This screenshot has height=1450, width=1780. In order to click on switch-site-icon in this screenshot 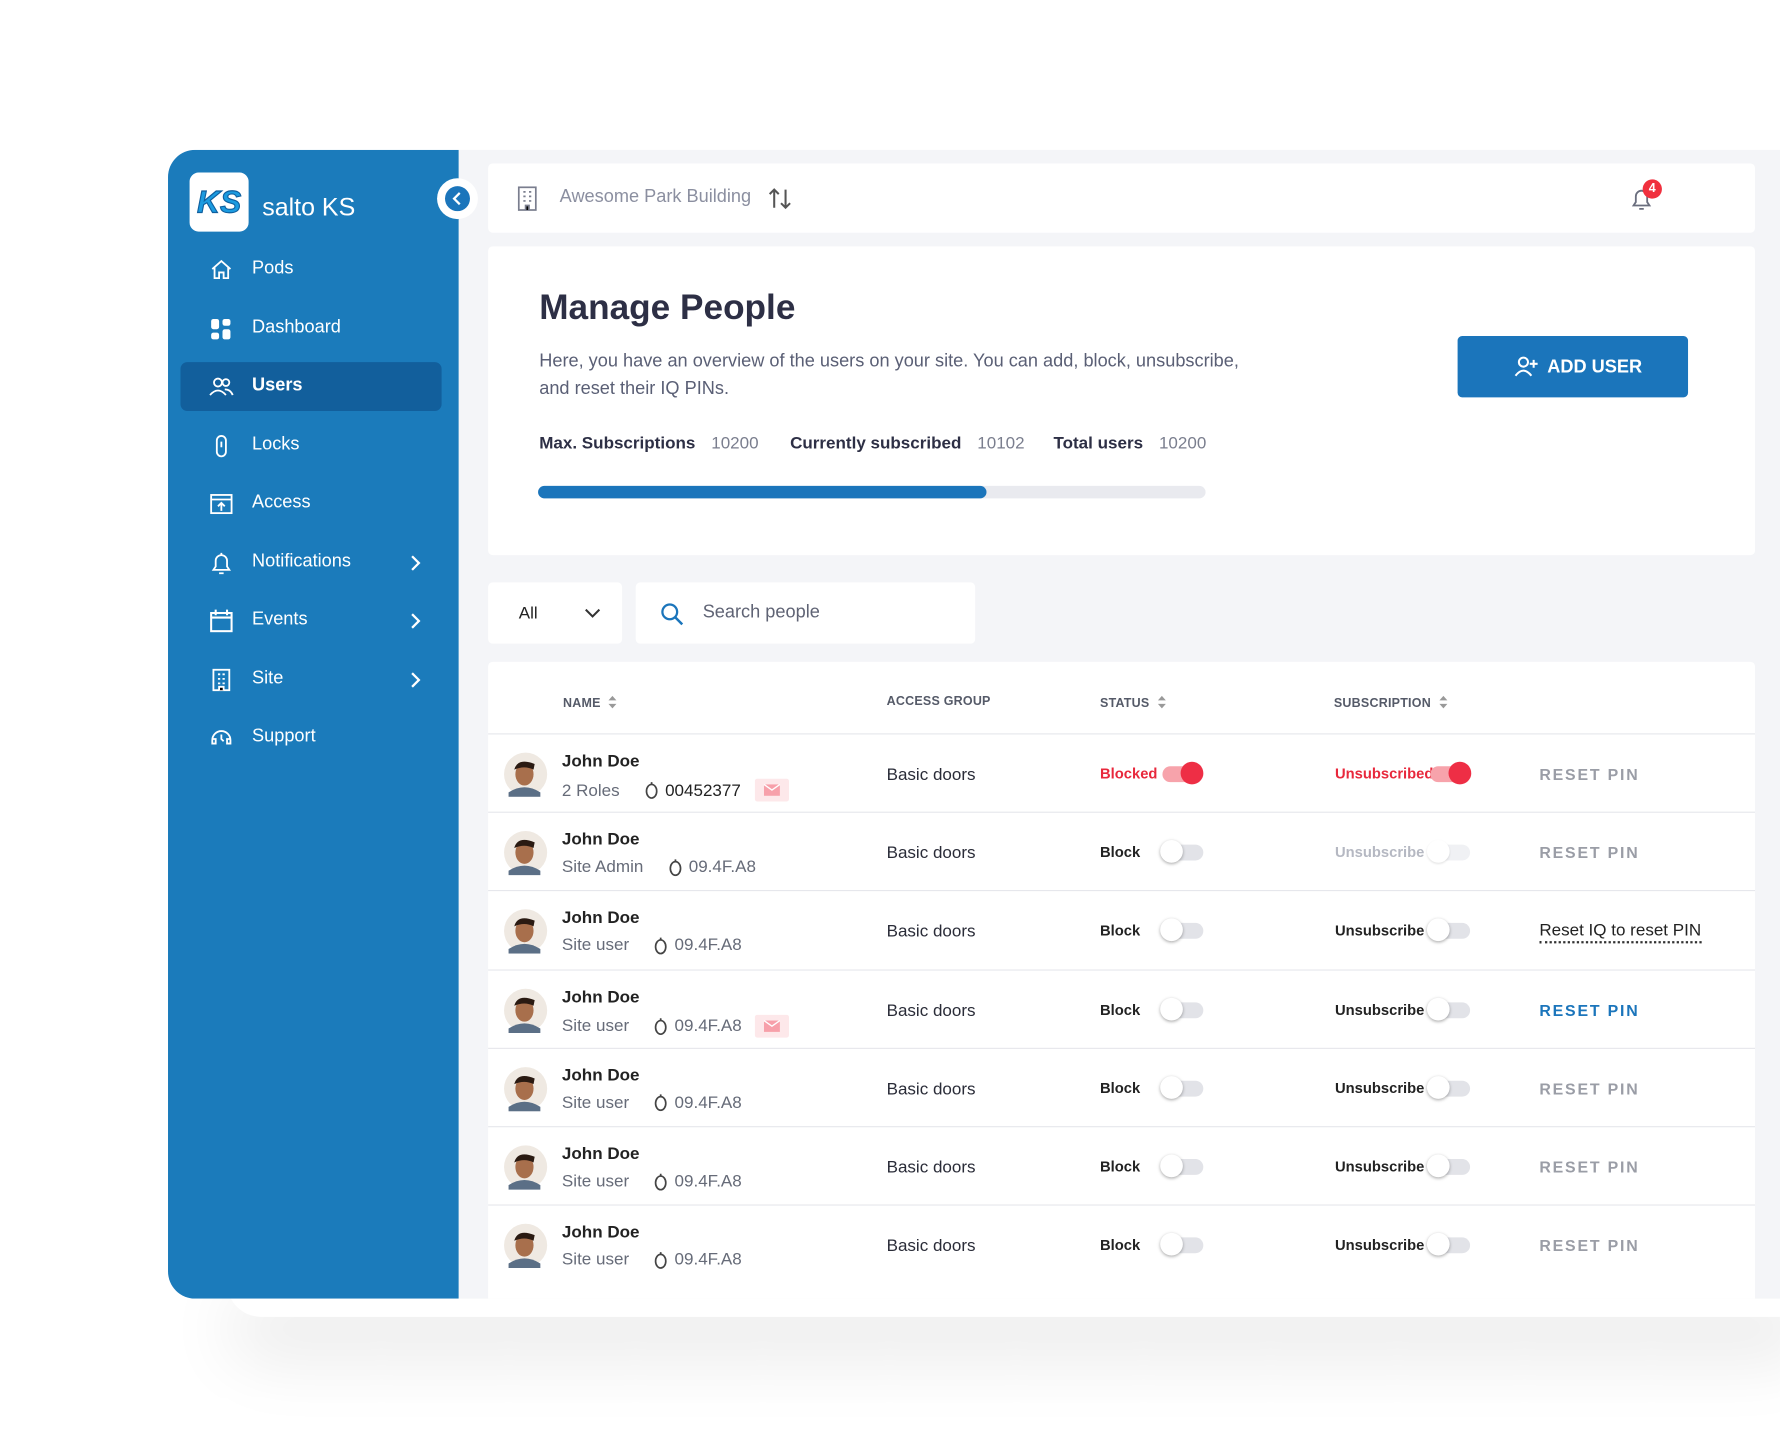, I will do `click(780, 198)`.